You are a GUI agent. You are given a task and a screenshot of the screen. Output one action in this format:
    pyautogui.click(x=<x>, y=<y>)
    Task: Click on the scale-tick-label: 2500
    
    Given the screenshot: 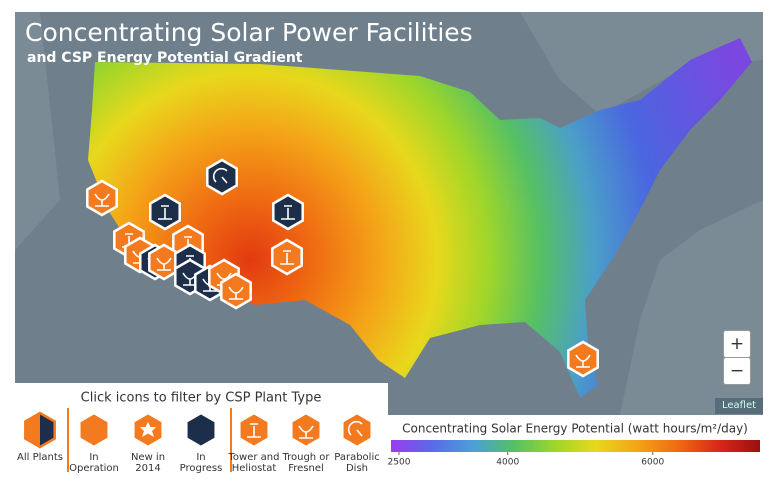 What is the action you would take?
    pyautogui.click(x=399, y=463)
    